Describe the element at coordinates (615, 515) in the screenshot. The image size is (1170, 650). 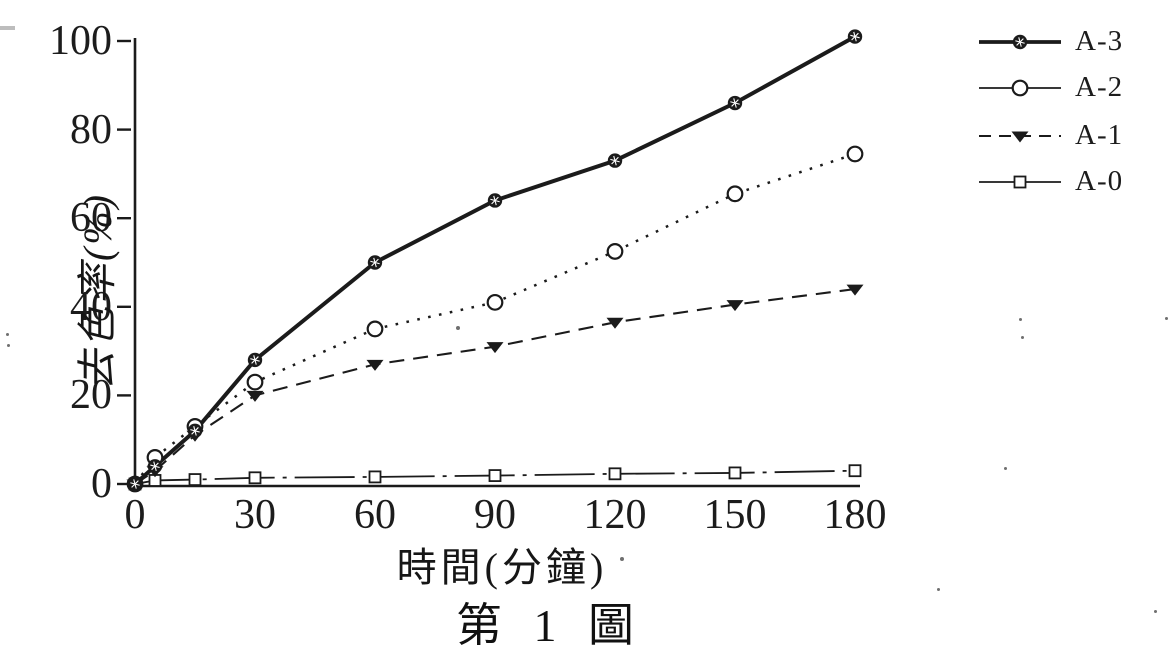
I see `x-tick-label: 120` at that location.